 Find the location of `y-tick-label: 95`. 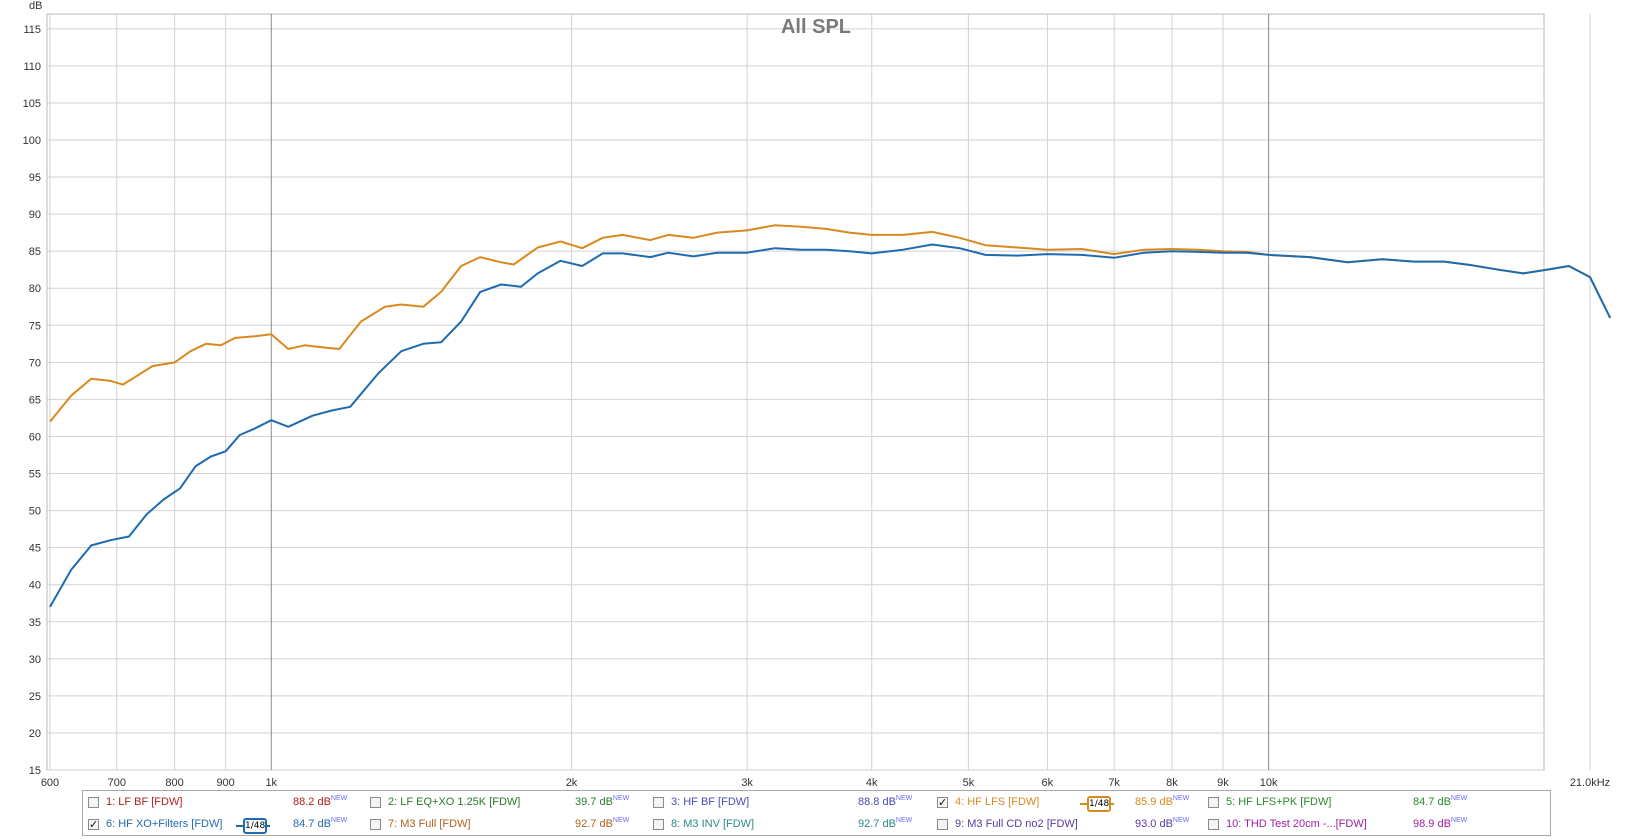

y-tick-label: 95 is located at coordinates (35, 178).